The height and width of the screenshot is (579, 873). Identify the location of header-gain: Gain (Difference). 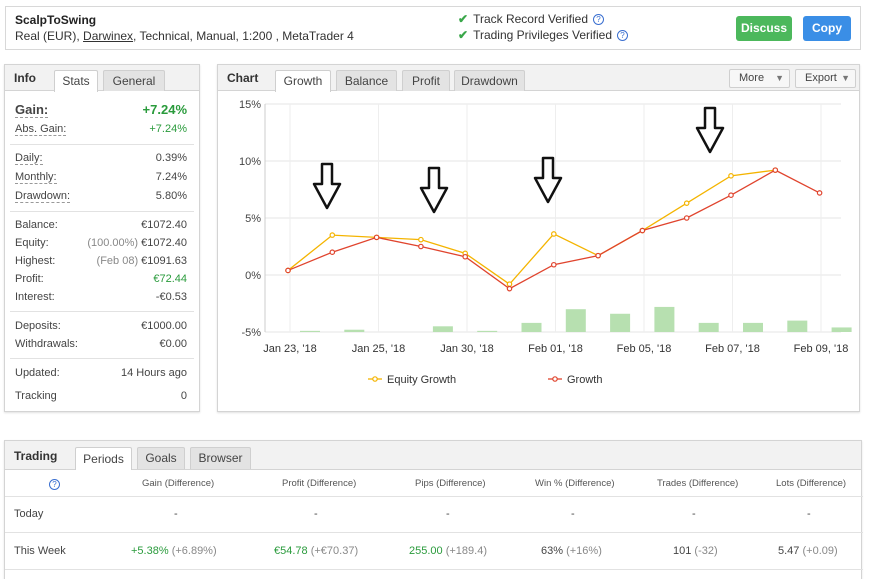
(178, 483).